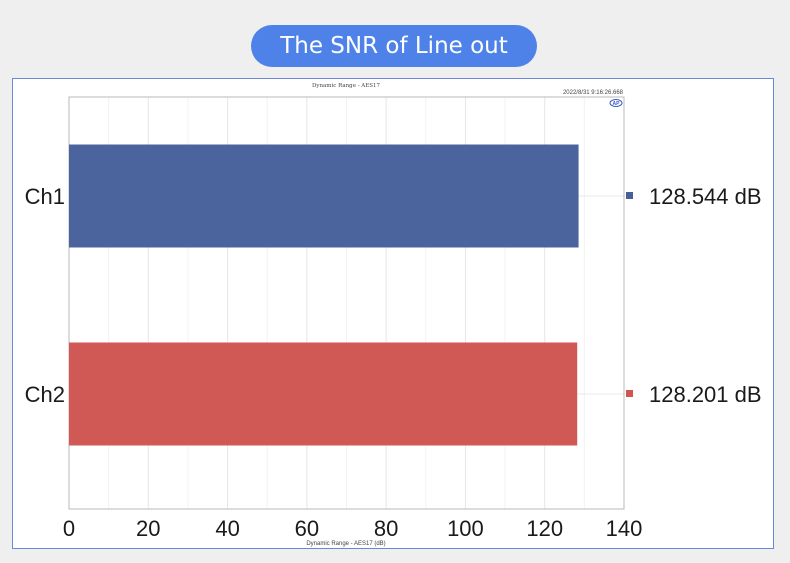 This screenshot has height=563, width=790. I want to click on chart-timestamp: 2022/8/31 9:16:26.668, so click(593, 93).